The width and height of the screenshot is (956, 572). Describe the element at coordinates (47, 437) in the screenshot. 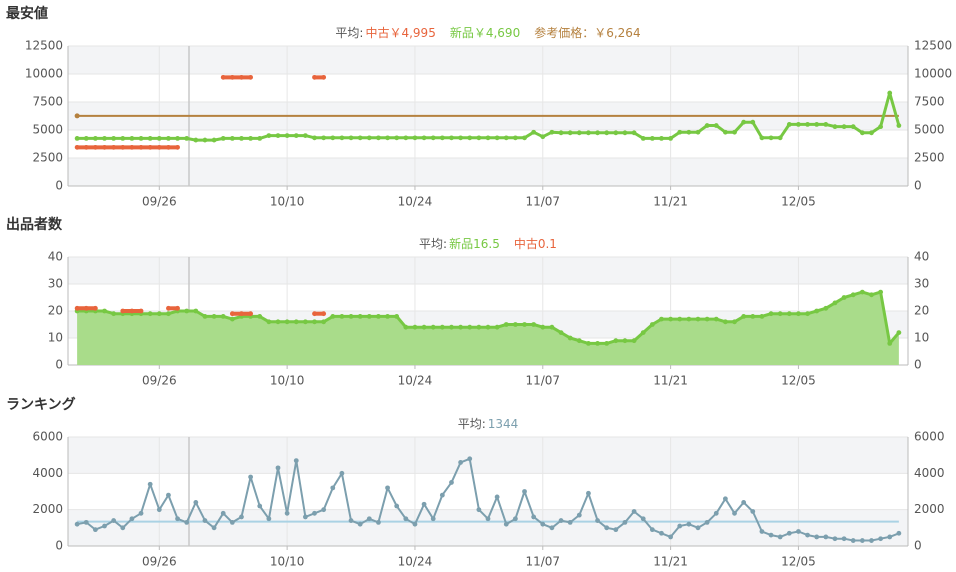

I see `y-tick-label: 6000` at that location.